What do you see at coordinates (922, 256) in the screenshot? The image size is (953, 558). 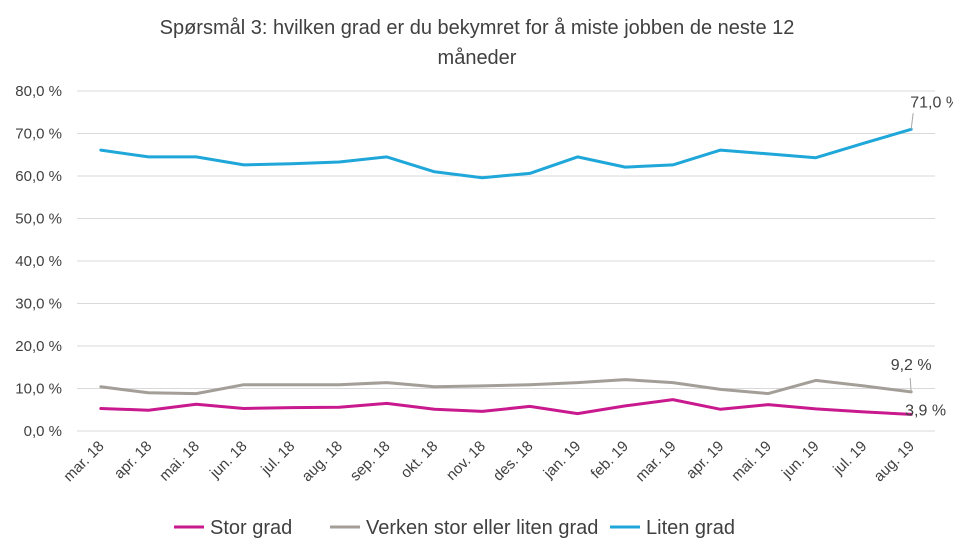 I see `data-labels: 71,0 % 9,2 % 3,9 %` at bounding box center [922, 256].